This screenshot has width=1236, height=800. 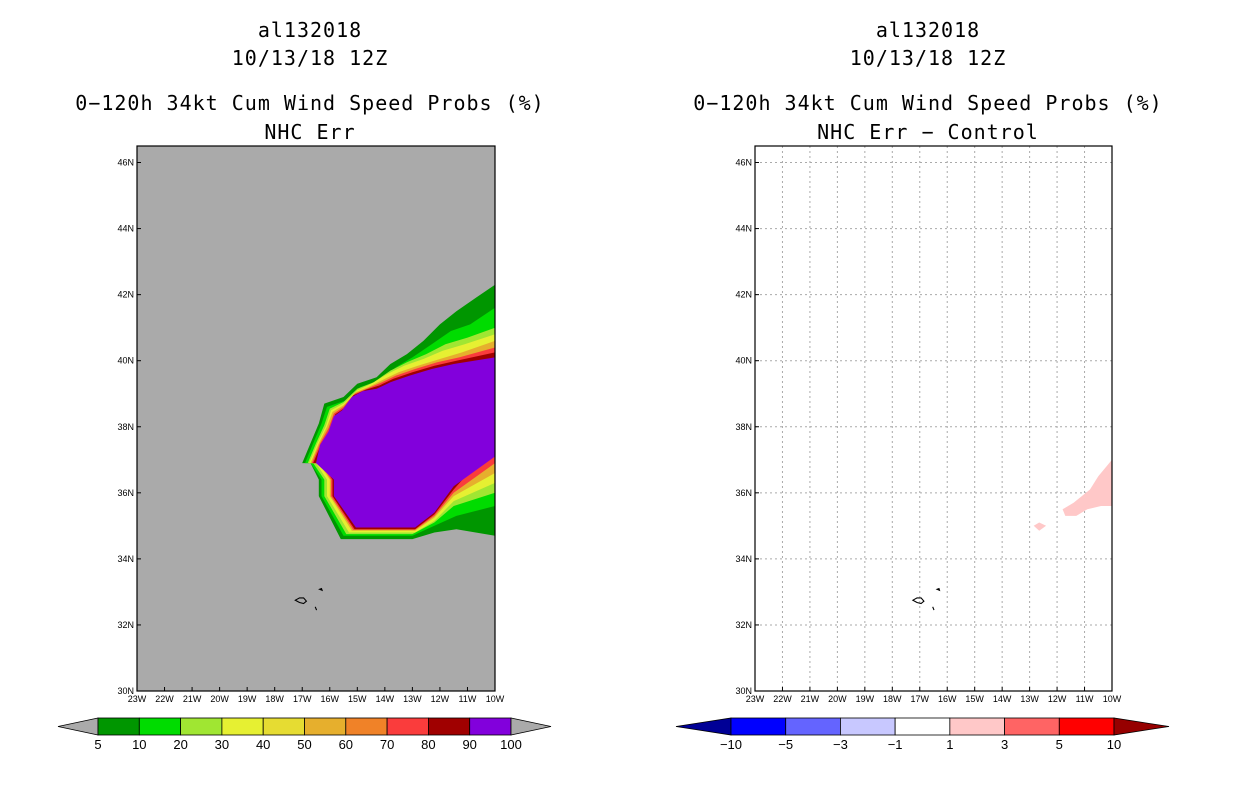 What do you see at coordinates (428, 744) in the screenshot?
I see `colorbar-label: 80` at bounding box center [428, 744].